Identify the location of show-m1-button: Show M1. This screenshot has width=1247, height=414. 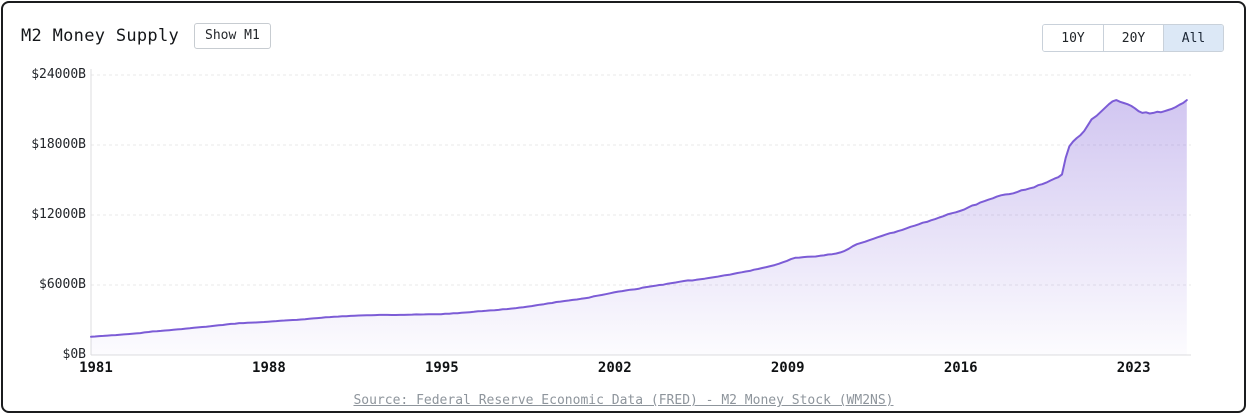
(232, 36).